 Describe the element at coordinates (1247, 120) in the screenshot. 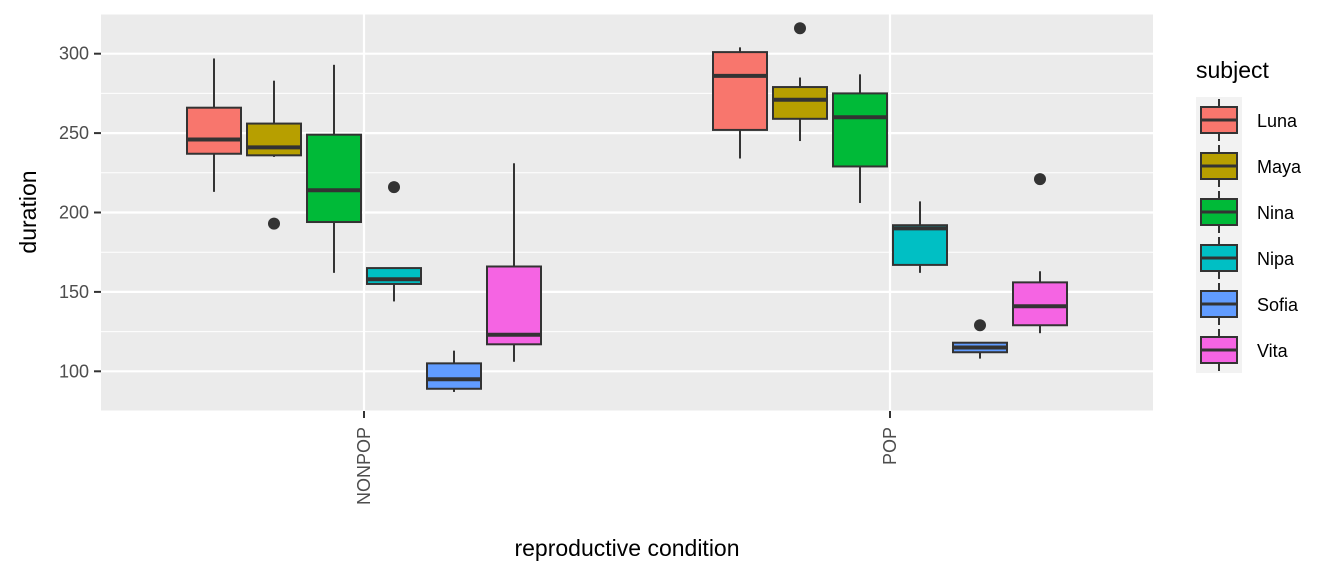

I see `legend-item-luna: Luna` at that location.